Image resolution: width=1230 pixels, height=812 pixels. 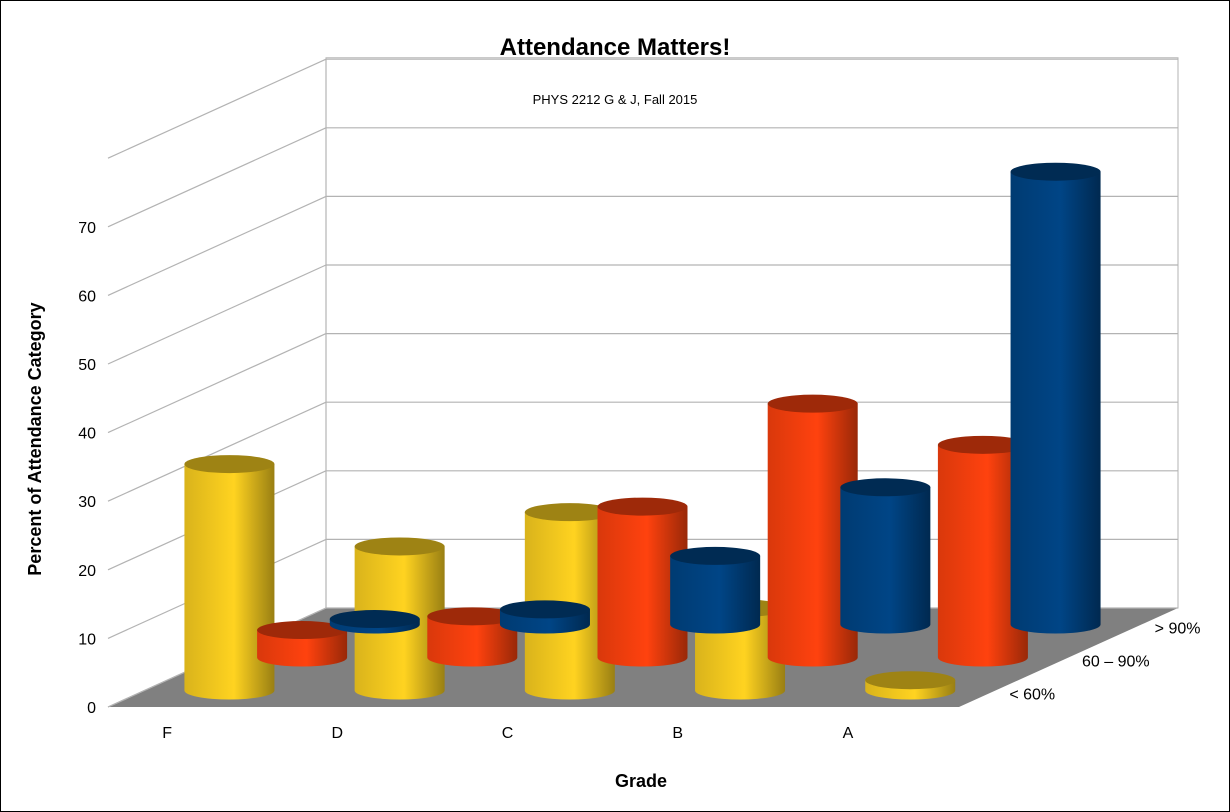 I want to click on y-tick-label: 50, so click(x=87, y=365).